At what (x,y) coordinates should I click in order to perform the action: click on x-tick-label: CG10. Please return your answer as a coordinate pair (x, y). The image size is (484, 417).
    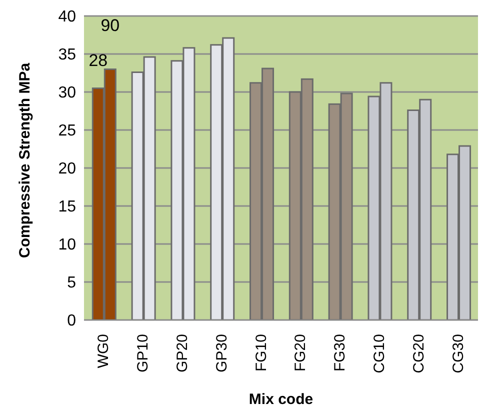
    Looking at the image, I should click on (379, 354).